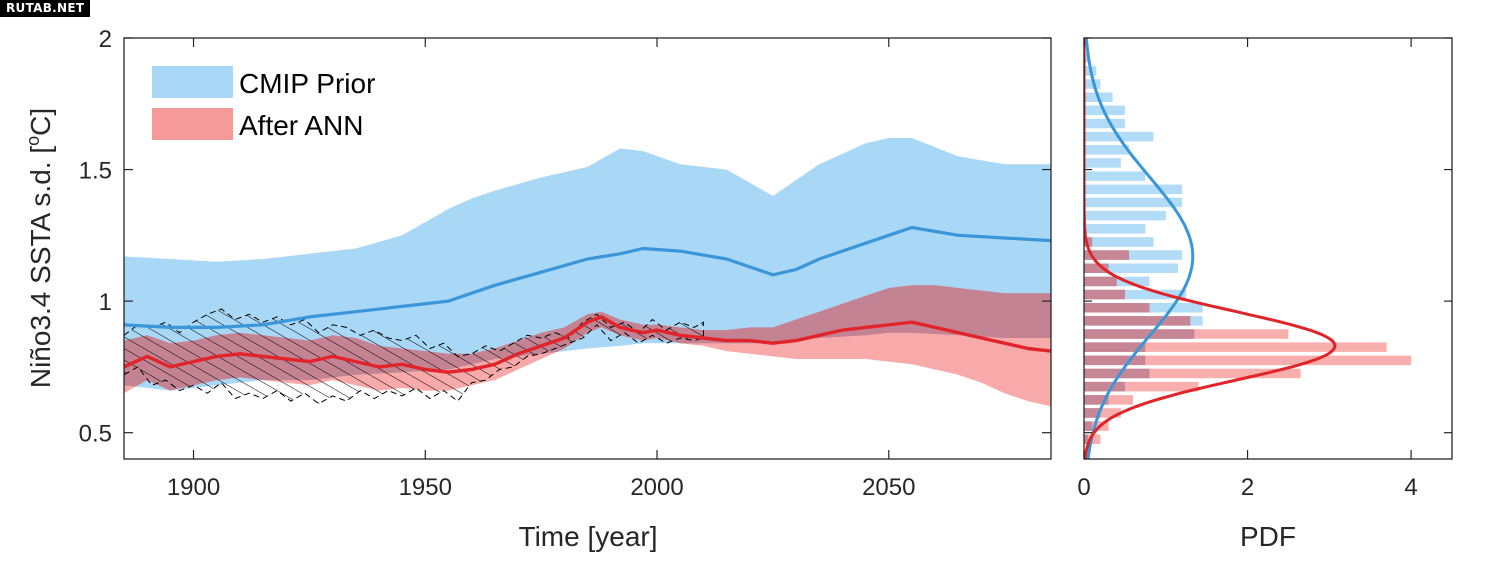 The width and height of the screenshot is (1500, 564). What do you see at coordinates (1083, 487) in the screenshot?
I see `pdf-tick-label: 0` at bounding box center [1083, 487].